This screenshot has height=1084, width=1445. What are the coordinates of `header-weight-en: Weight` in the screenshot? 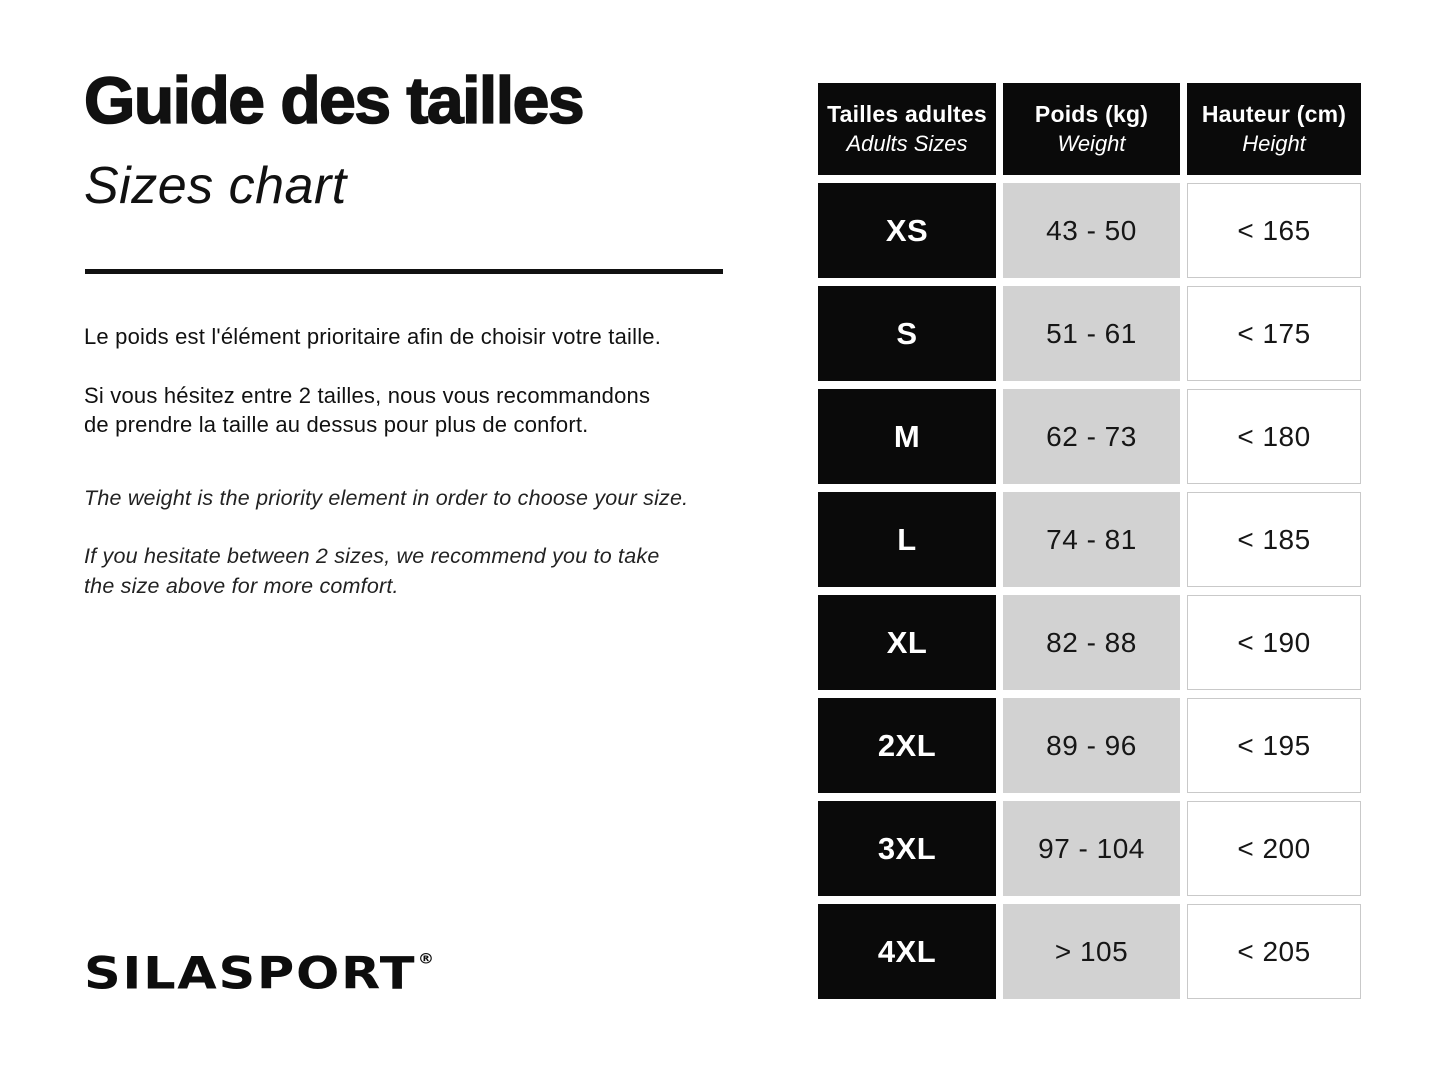 It's located at (1091, 143).